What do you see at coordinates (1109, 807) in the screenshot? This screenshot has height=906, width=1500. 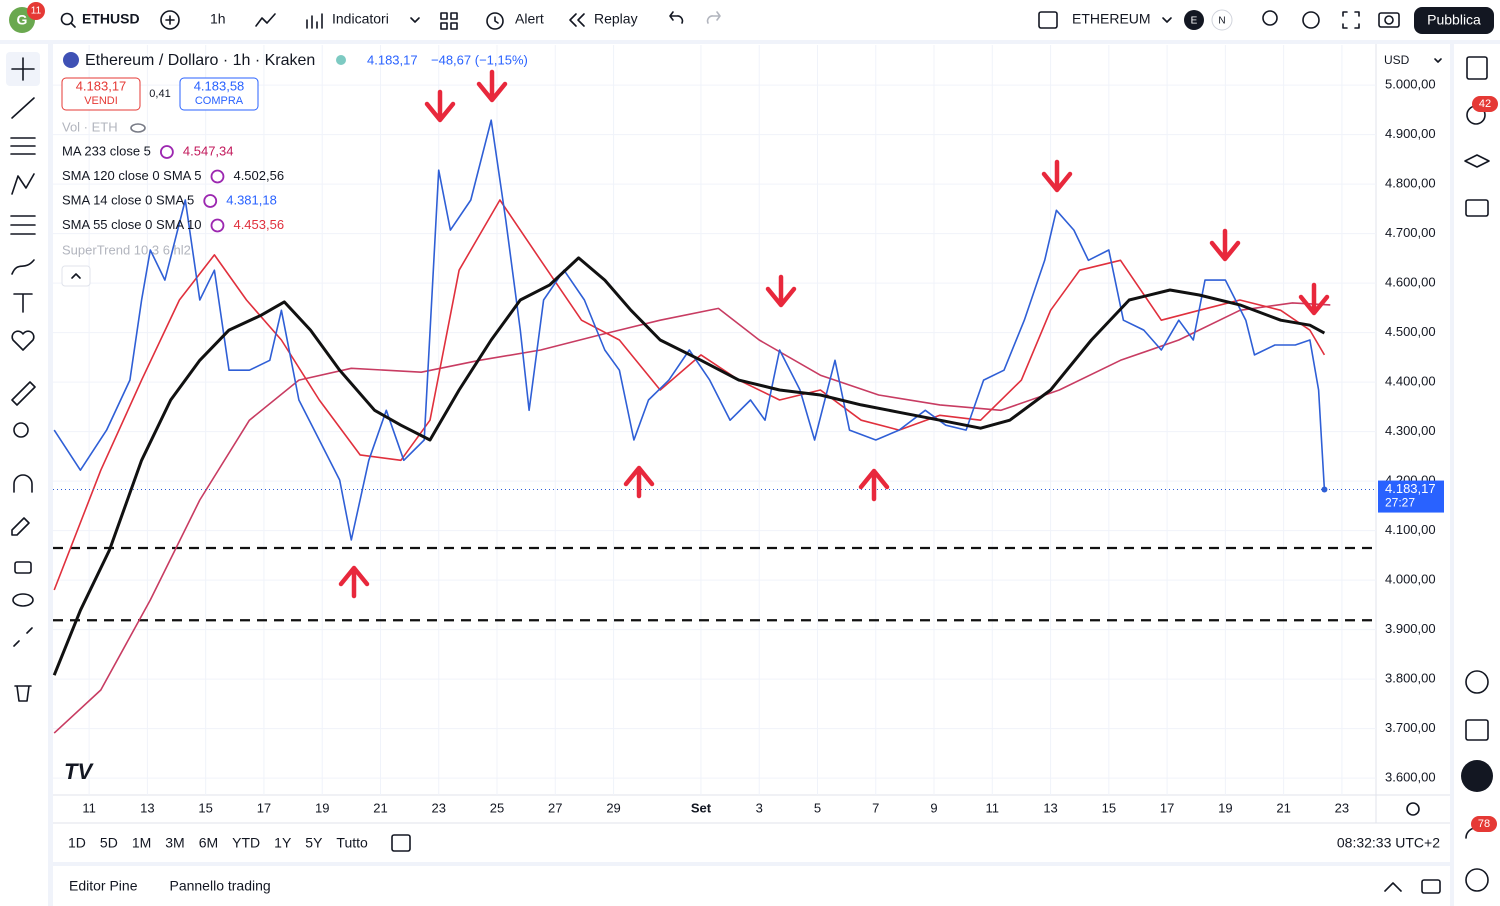 I see `x-tick-label: 15` at bounding box center [1109, 807].